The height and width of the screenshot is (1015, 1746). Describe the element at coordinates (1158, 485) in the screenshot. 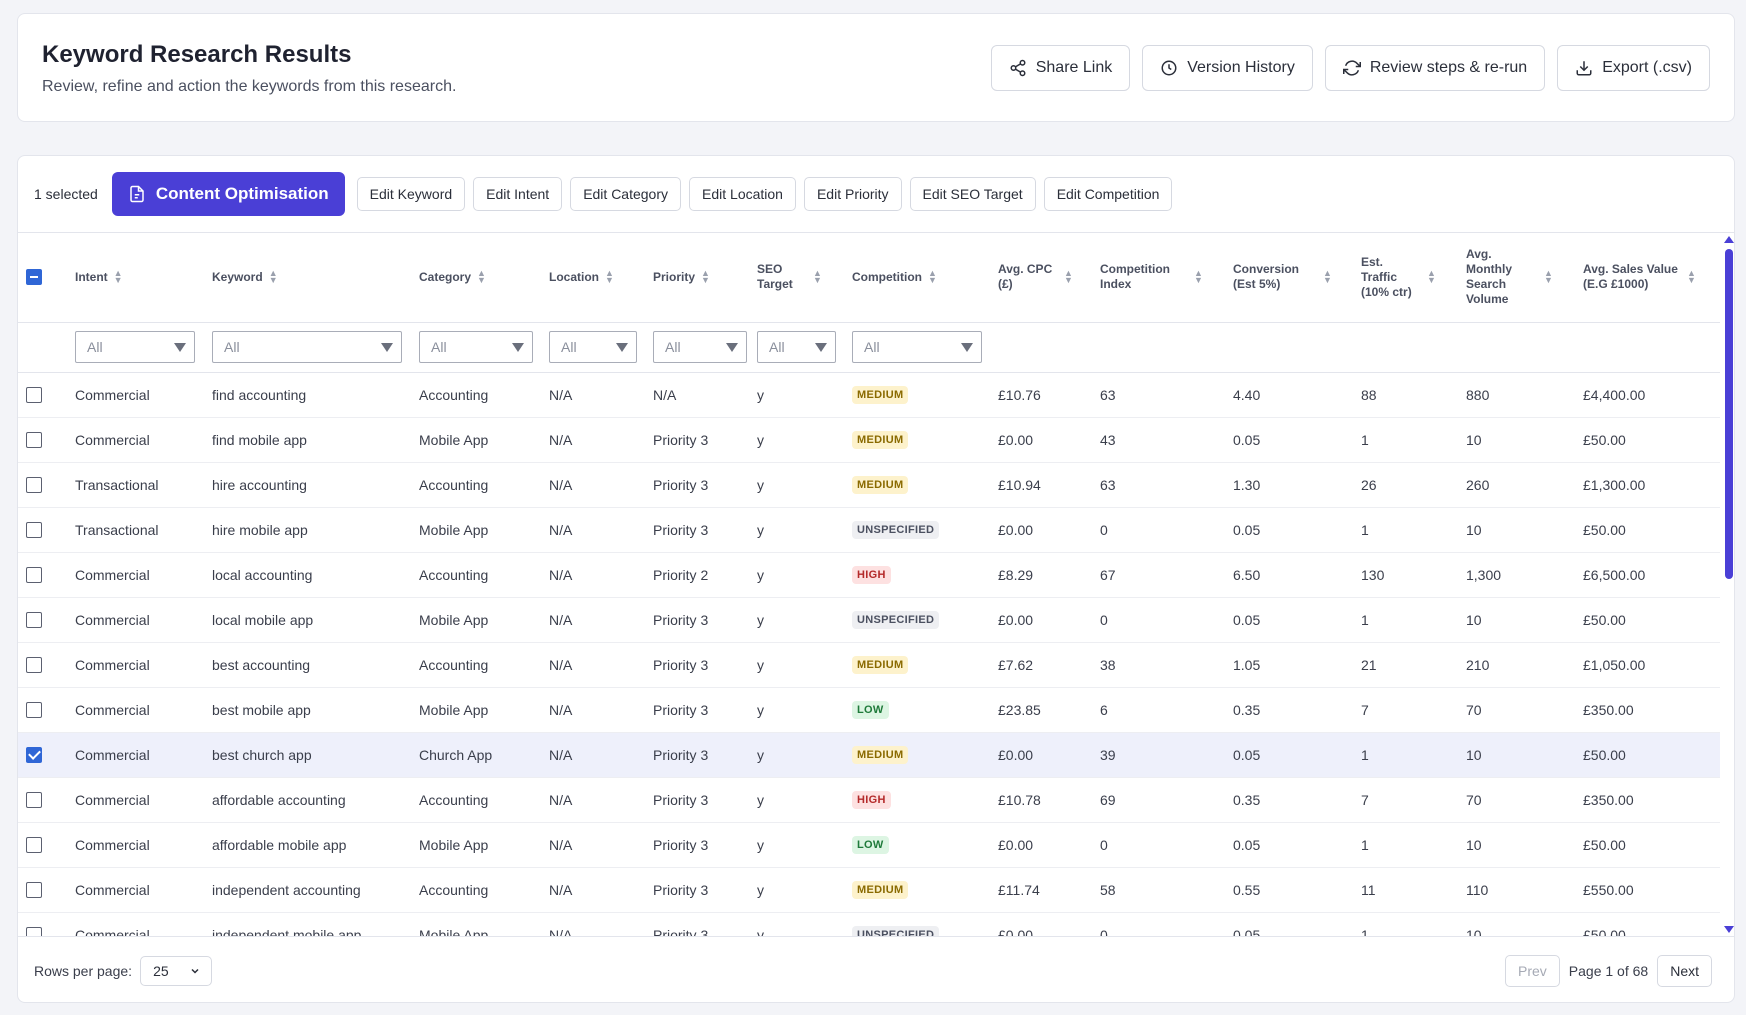

I see `cell-comp-index: 63` at that location.